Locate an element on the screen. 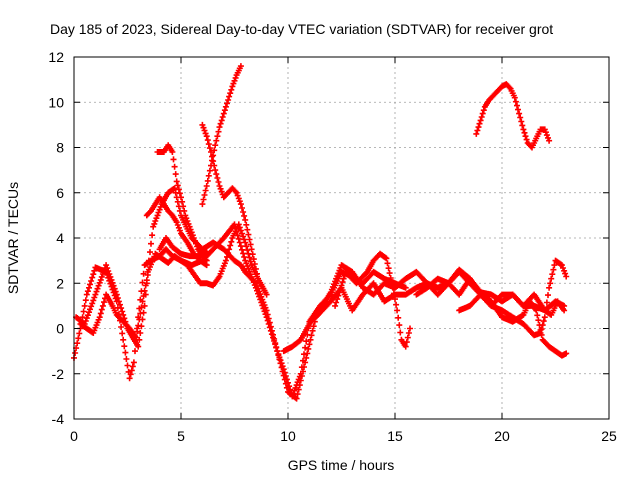  x-tick-label: 5 is located at coordinates (181, 436).